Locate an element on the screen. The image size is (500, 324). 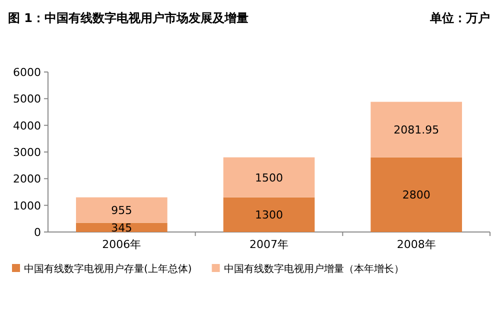
x-tick-label: 2006年 is located at coordinates (122, 244).